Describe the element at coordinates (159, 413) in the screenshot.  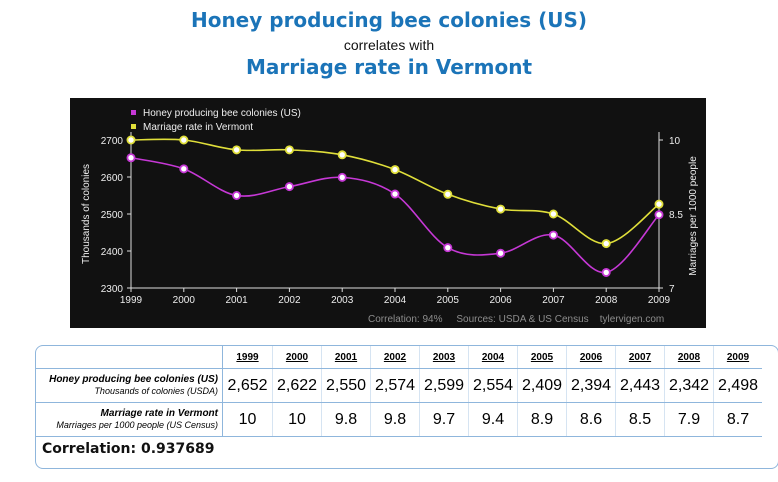
I see `row-title: Marriage rate in Vermont` at that location.